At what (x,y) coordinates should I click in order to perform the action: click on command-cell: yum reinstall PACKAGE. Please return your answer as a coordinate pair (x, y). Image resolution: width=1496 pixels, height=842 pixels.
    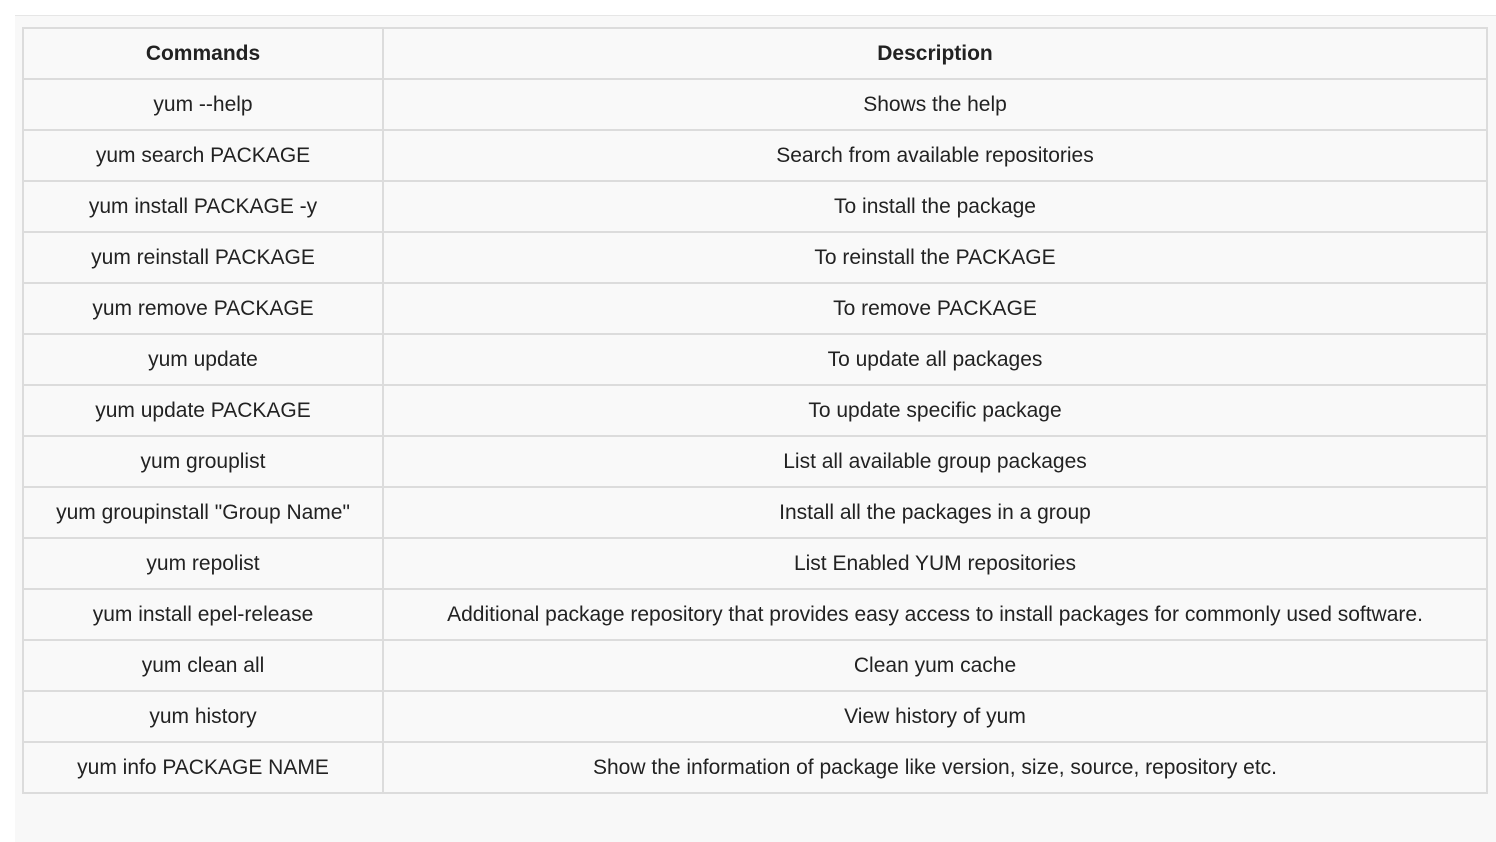
    Looking at the image, I should click on (203, 257).